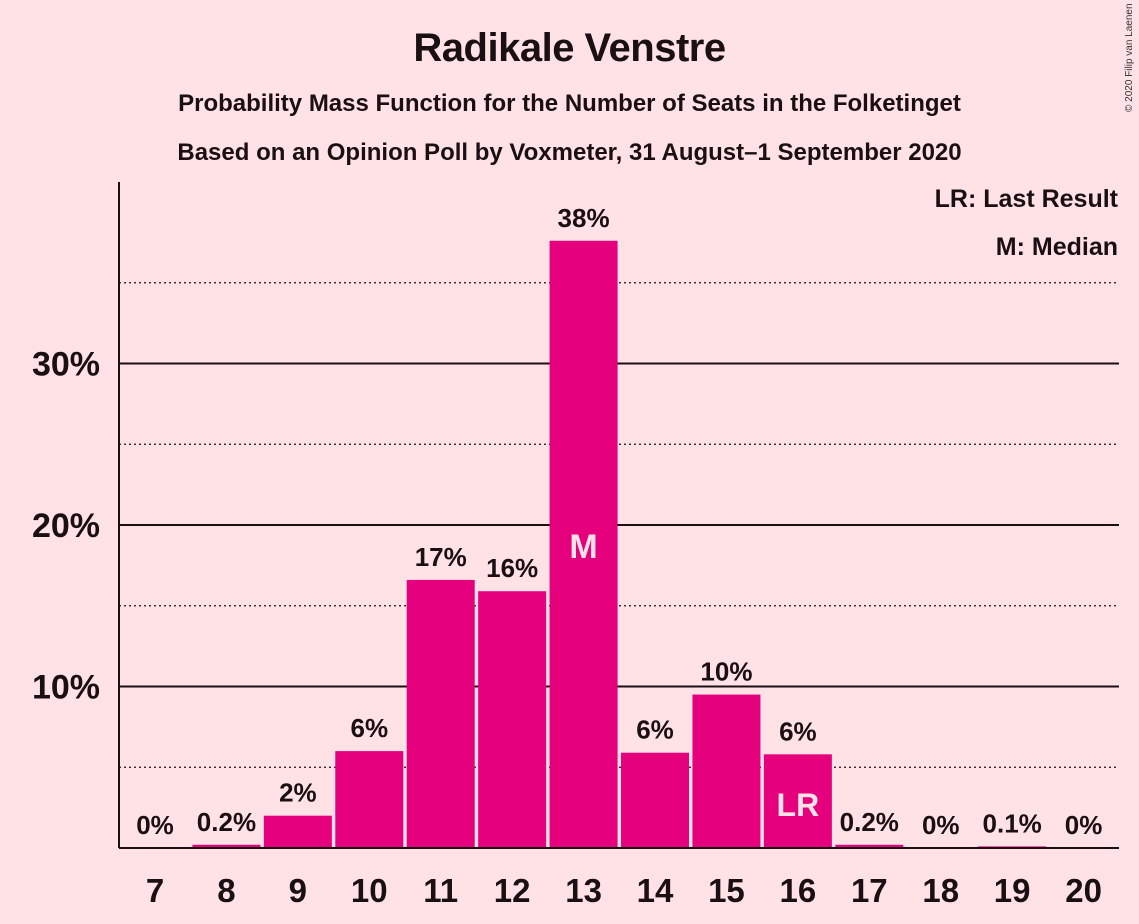 The height and width of the screenshot is (924, 1139). I want to click on x-tick-label: 10, so click(369, 890).